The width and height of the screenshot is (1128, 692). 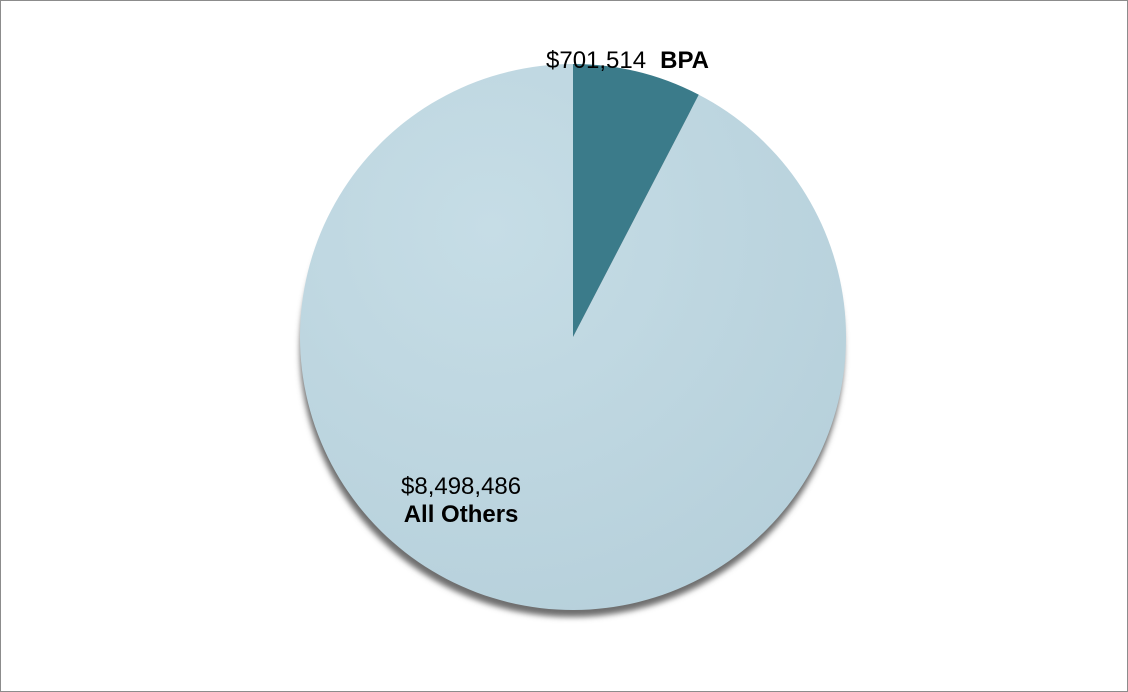 What do you see at coordinates (596, 60) in the screenshot?
I see `data-label-bpa-value: $701,514` at bounding box center [596, 60].